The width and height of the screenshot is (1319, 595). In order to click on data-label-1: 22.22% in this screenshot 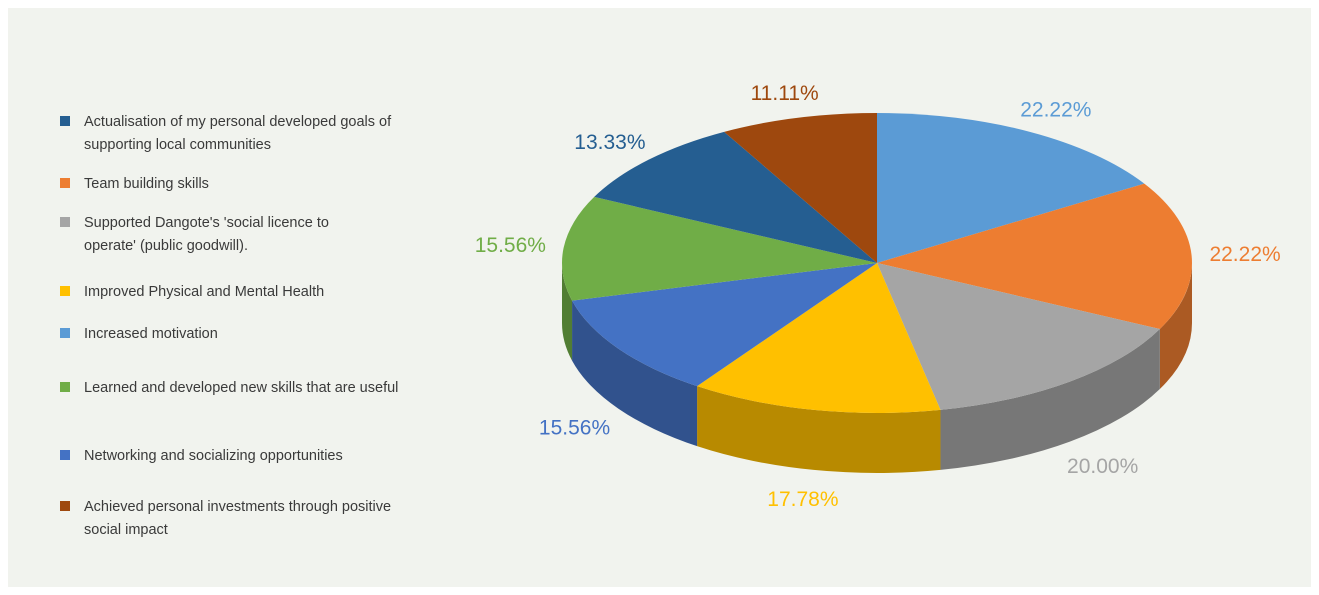, I will do `click(1244, 254)`.